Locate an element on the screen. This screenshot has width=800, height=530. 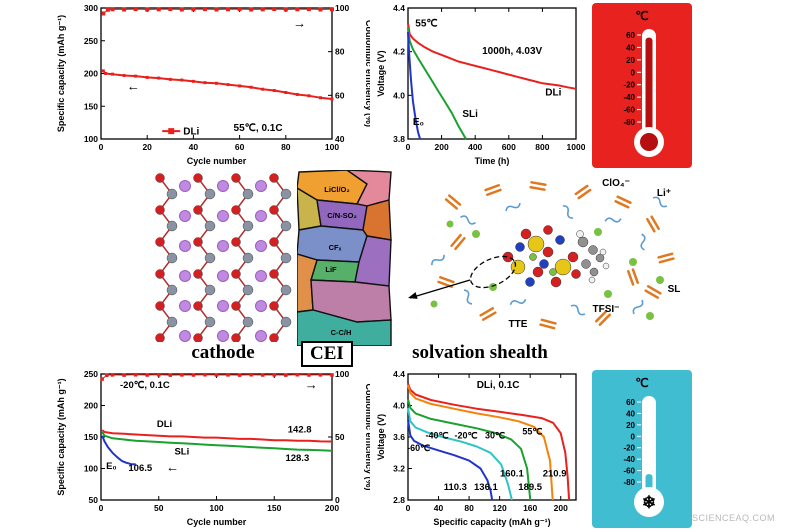
svg-text: SL is located at coordinates (674, 289).